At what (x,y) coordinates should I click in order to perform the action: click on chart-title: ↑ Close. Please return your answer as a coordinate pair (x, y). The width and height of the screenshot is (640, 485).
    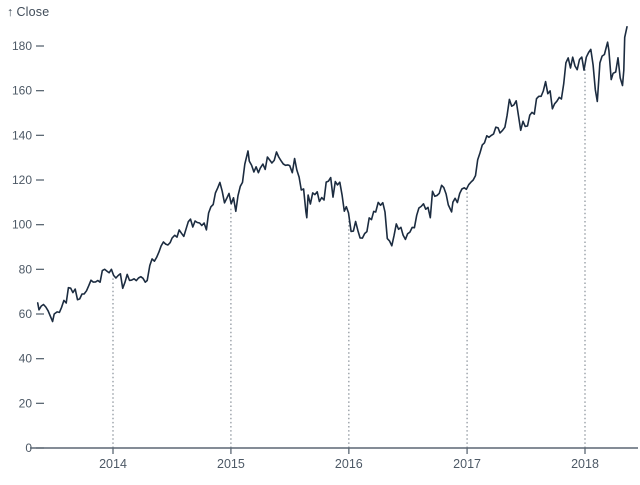
    Looking at the image, I should click on (28, 12).